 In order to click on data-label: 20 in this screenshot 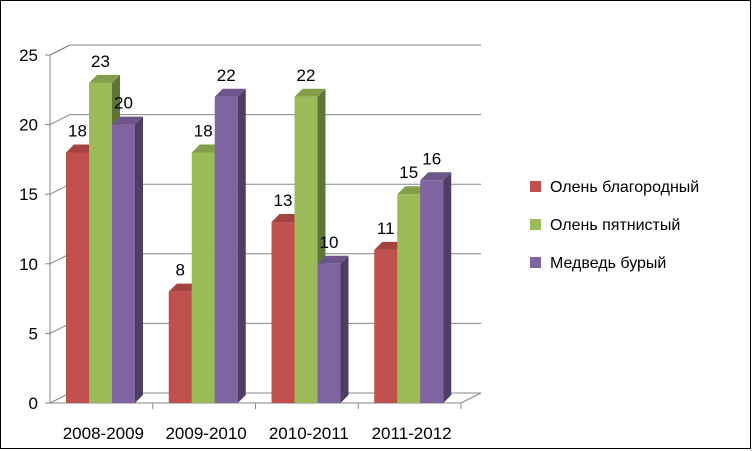, I will do `click(123, 103)`.